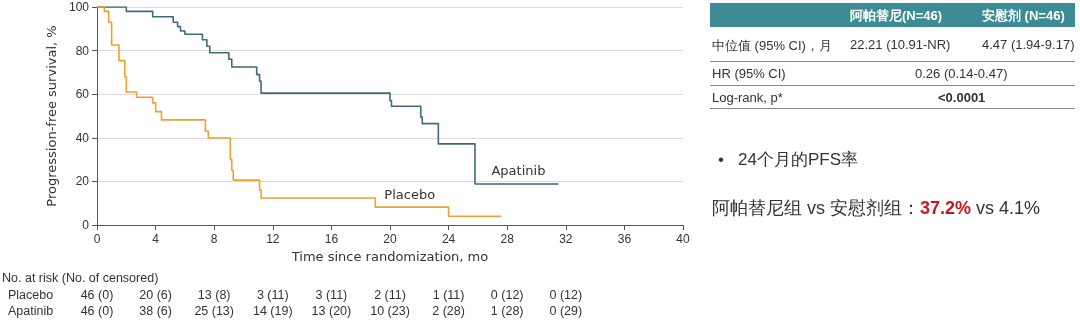 This screenshot has width=1080, height=324. What do you see at coordinates (86, 225) in the screenshot?
I see `y-tick-label: 0` at bounding box center [86, 225].